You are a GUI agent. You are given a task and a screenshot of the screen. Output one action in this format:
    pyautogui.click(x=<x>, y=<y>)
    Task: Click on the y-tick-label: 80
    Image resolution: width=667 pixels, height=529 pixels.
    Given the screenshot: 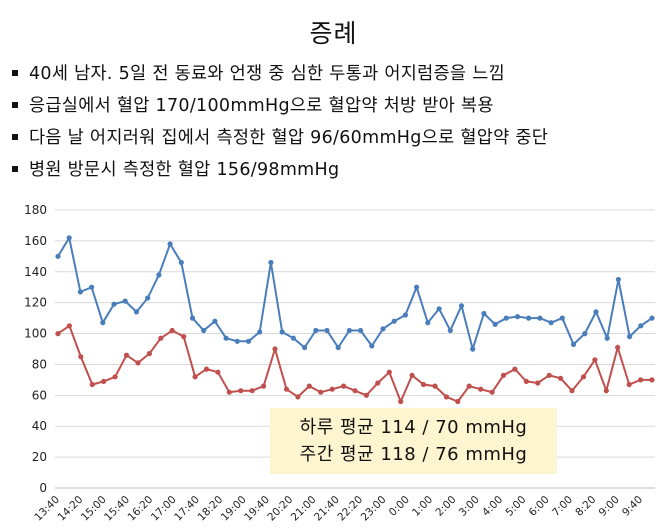 What is the action you would take?
    pyautogui.click(x=39, y=364)
    